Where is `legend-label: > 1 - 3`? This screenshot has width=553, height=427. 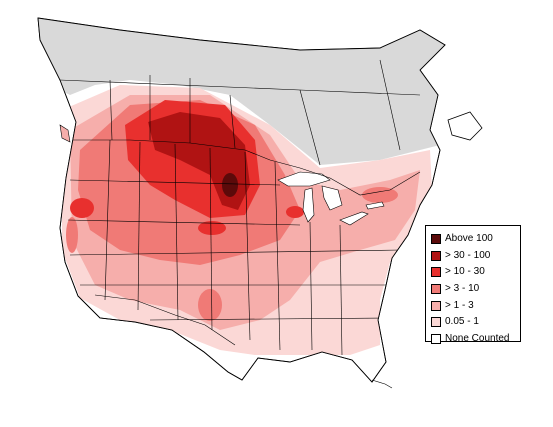
legend-label: > 1 - 3 is located at coordinates (459, 305).